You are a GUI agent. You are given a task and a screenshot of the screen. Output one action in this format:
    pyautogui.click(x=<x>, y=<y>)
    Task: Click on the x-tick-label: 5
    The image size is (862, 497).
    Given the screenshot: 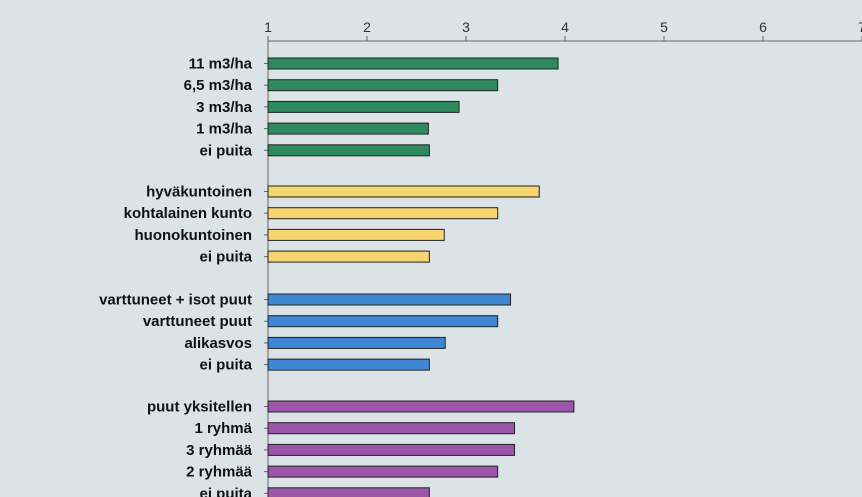 What is the action you would take?
    pyautogui.click(x=664, y=27)
    